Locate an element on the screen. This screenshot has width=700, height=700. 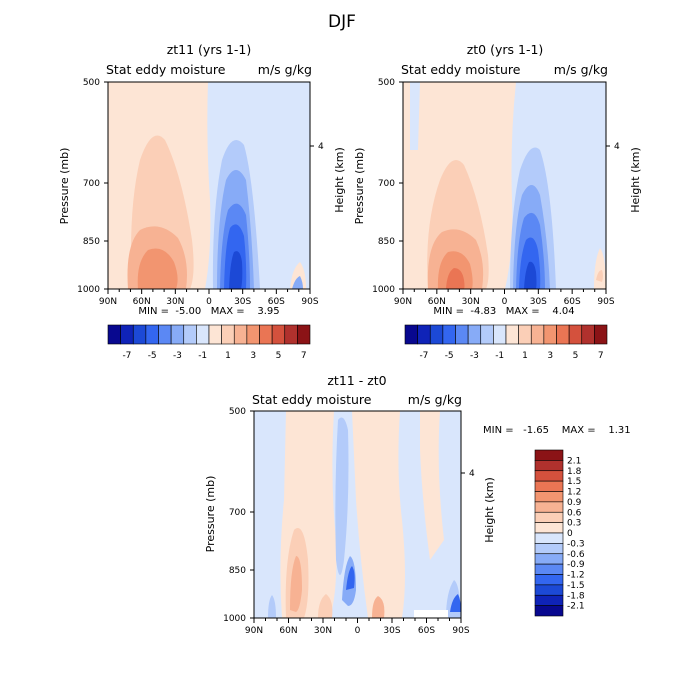
x-tick-label: 60N is located at coordinates (437, 302).